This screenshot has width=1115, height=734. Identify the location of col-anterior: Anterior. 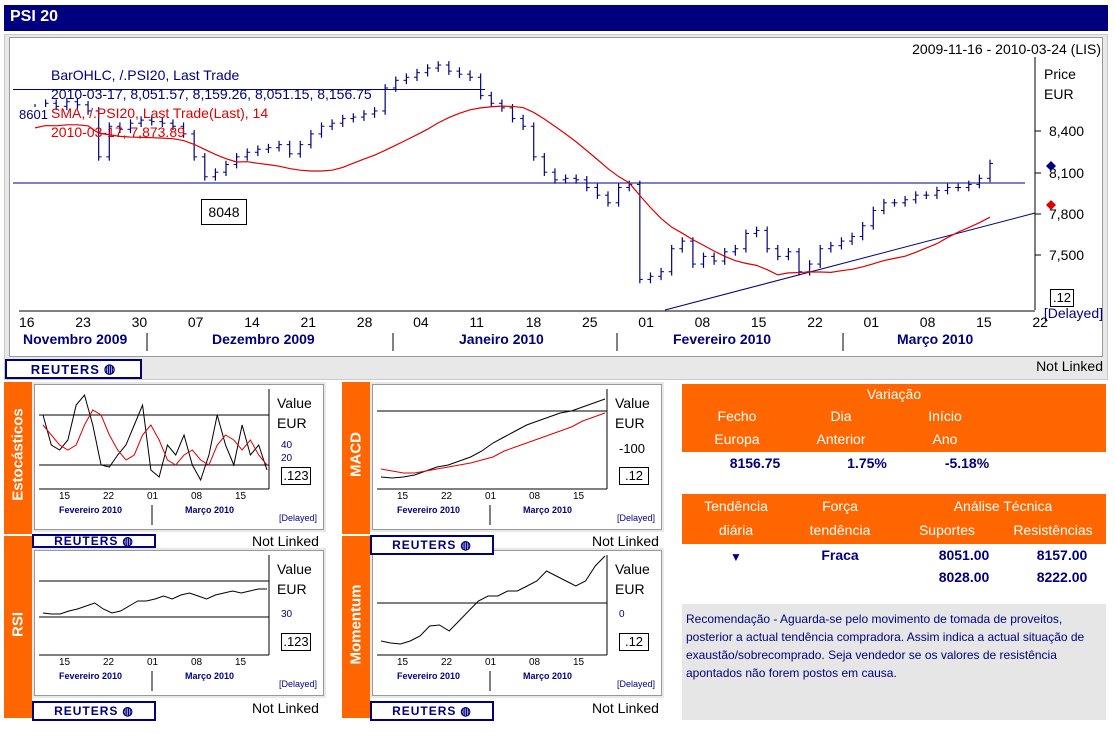
(841, 439).